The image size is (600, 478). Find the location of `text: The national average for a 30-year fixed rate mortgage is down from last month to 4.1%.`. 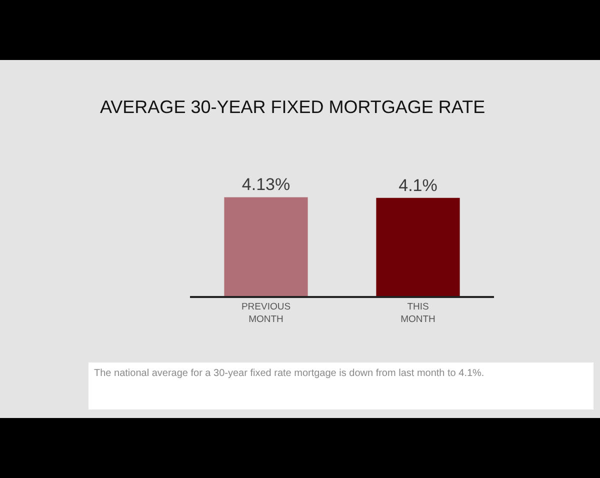

text: The national average for a 30-year fixed rate mortgage is down from last month to 4.1%. is located at coordinates (289, 373).